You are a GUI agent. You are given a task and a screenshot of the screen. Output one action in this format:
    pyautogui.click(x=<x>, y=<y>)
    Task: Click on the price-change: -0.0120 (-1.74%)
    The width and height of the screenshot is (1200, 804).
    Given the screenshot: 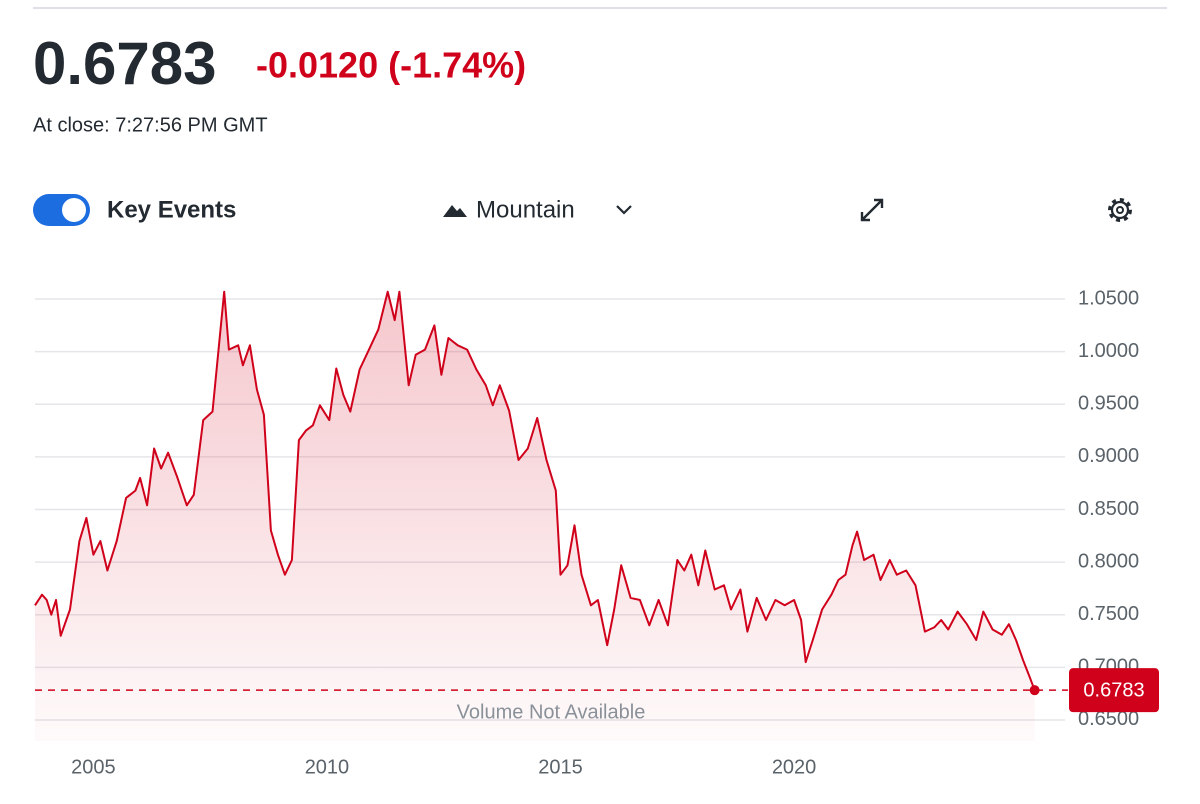 What is the action you would take?
    pyautogui.click(x=391, y=65)
    